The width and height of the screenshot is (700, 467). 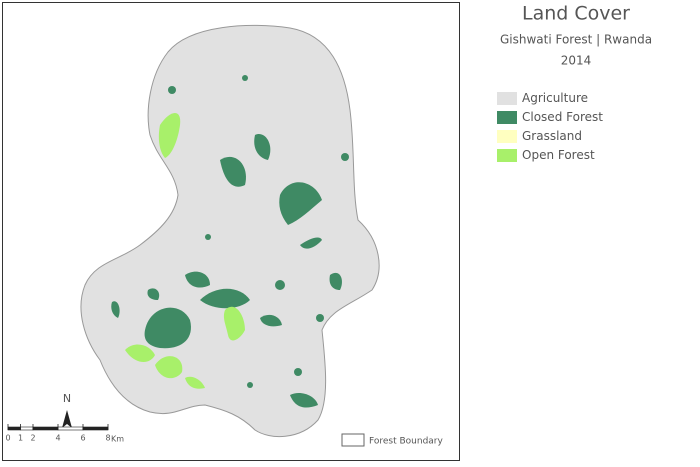 What do you see at coordinates (576, 61) in the screenshot?
I see `map-year: 2014` at bounding box center [576, 61].